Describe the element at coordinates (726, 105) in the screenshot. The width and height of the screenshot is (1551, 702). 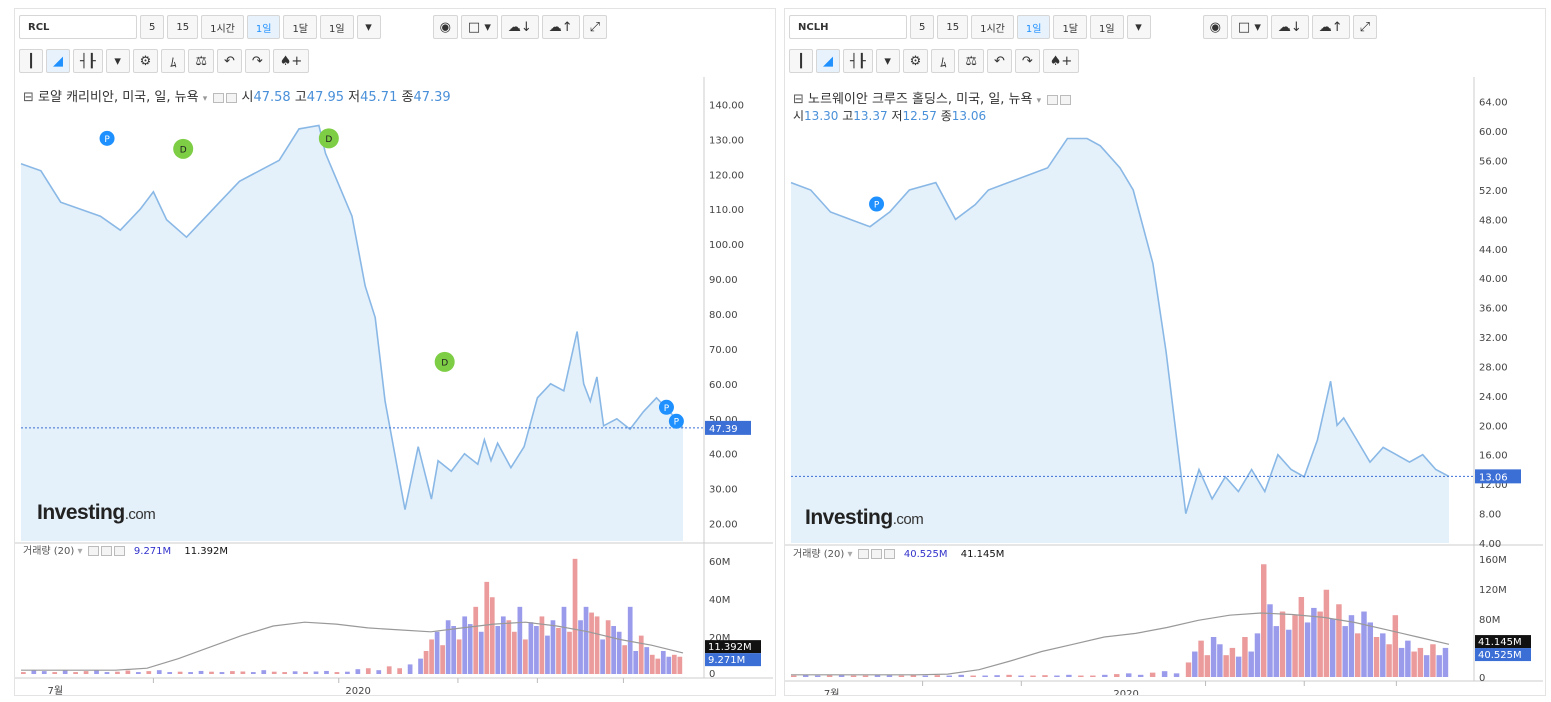
I see `price-tick-label: 140.00` at that location.